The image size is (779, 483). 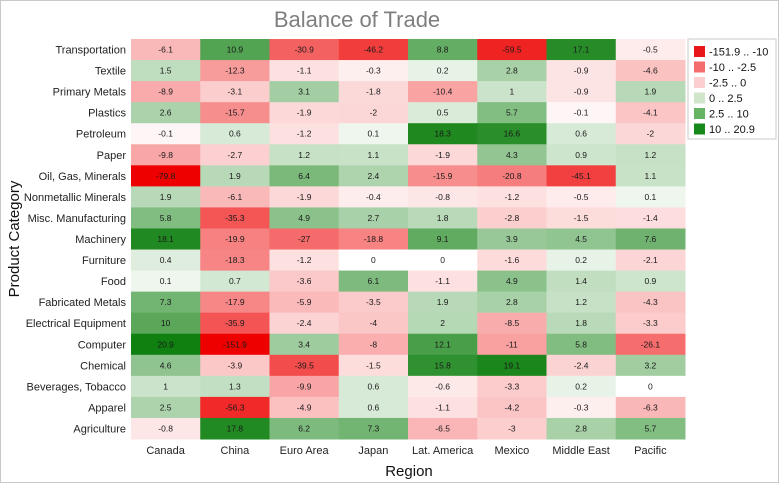 What do you see at coordinates (235, 260) in the screenshot?
I see `cell-value-label: -18.3` at bounding box center [235, 260].